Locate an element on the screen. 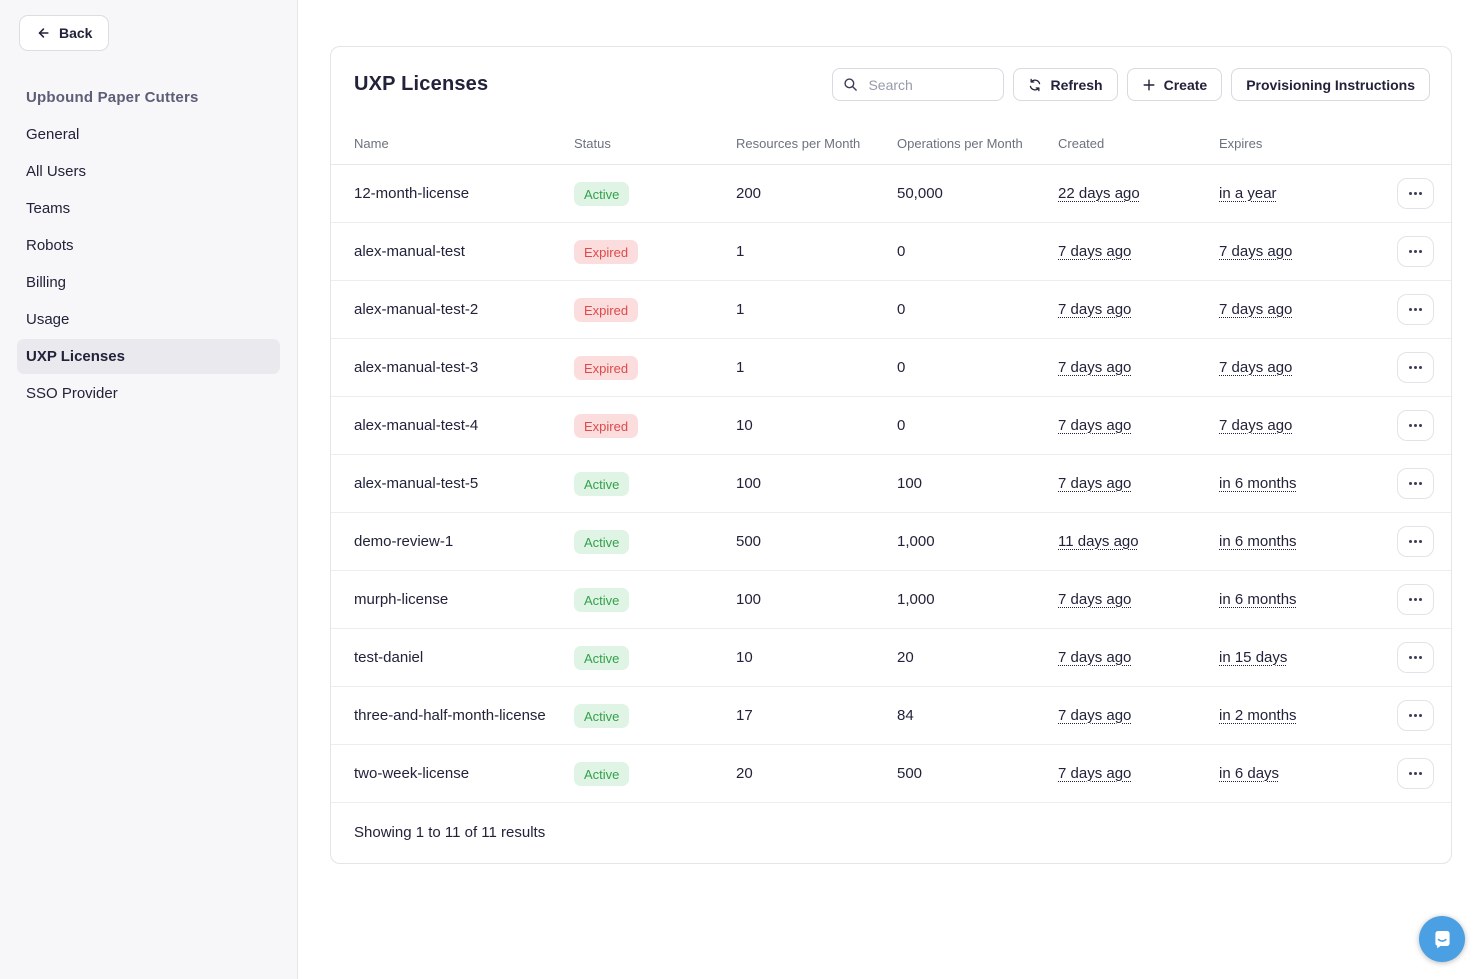 The width and height of the screenshot is (1484, 979). expires-value: in a year is located at coordinates (1248, 193).